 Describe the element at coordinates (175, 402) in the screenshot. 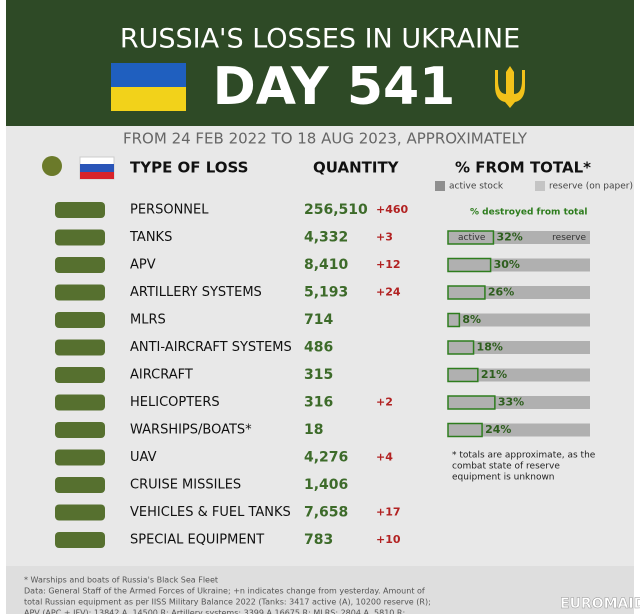

I see `row-label: HELICOPTERS` at that location.